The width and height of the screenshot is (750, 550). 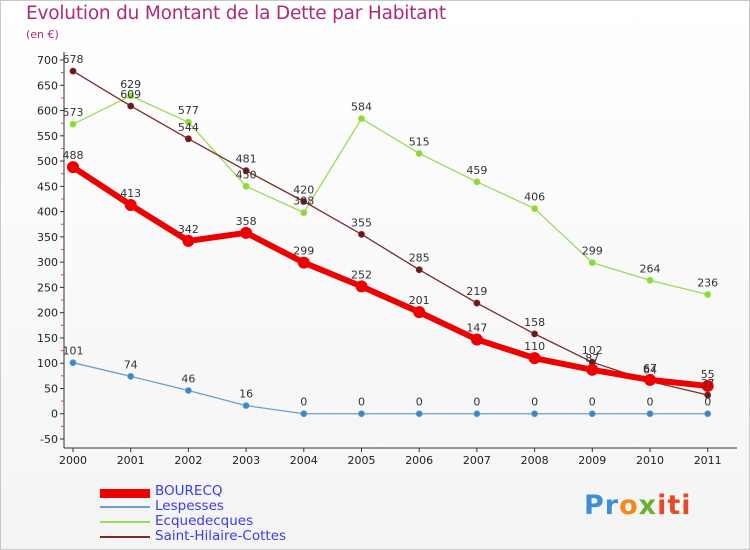 What do you see at coordinates (49, 439) in the screenshot?
I see `y-tick-label: -50` at bounding box center [49, 439].